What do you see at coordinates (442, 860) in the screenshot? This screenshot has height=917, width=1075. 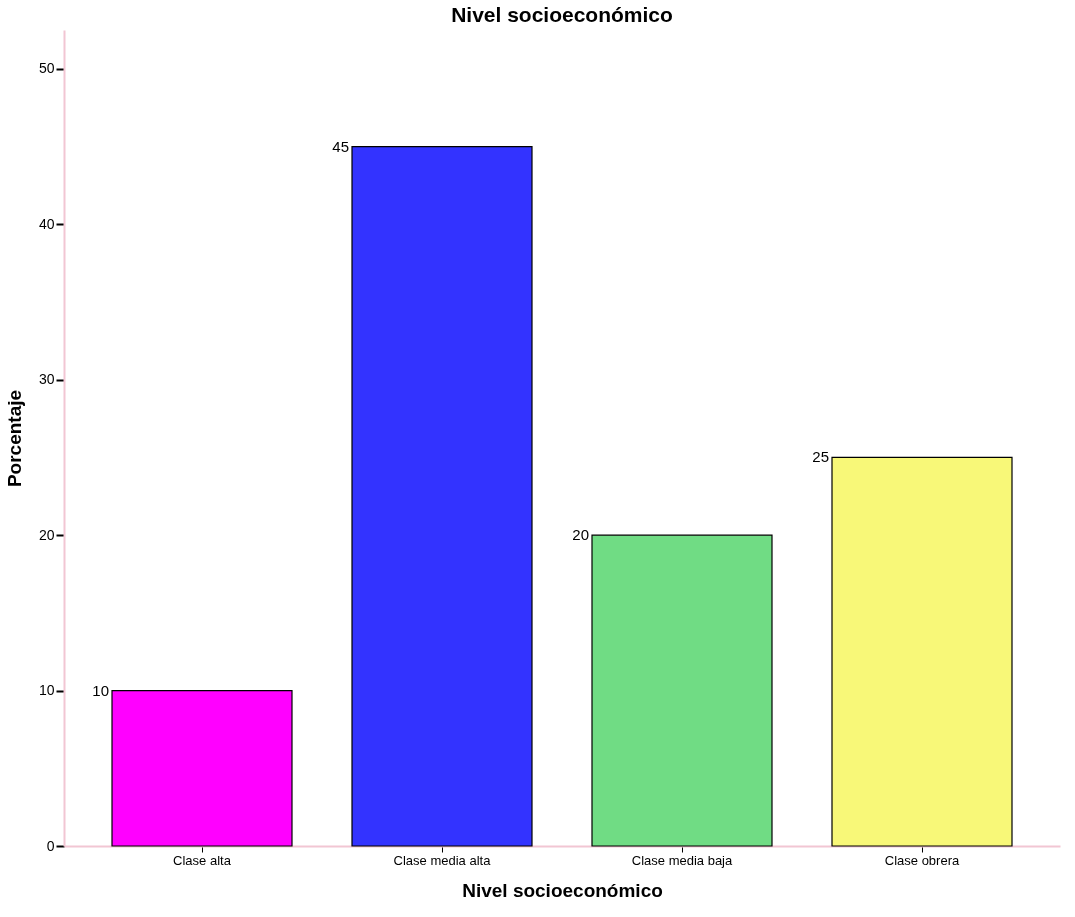 I see `x-tick-label: Clase media alta` at bounding box center [442, 860].